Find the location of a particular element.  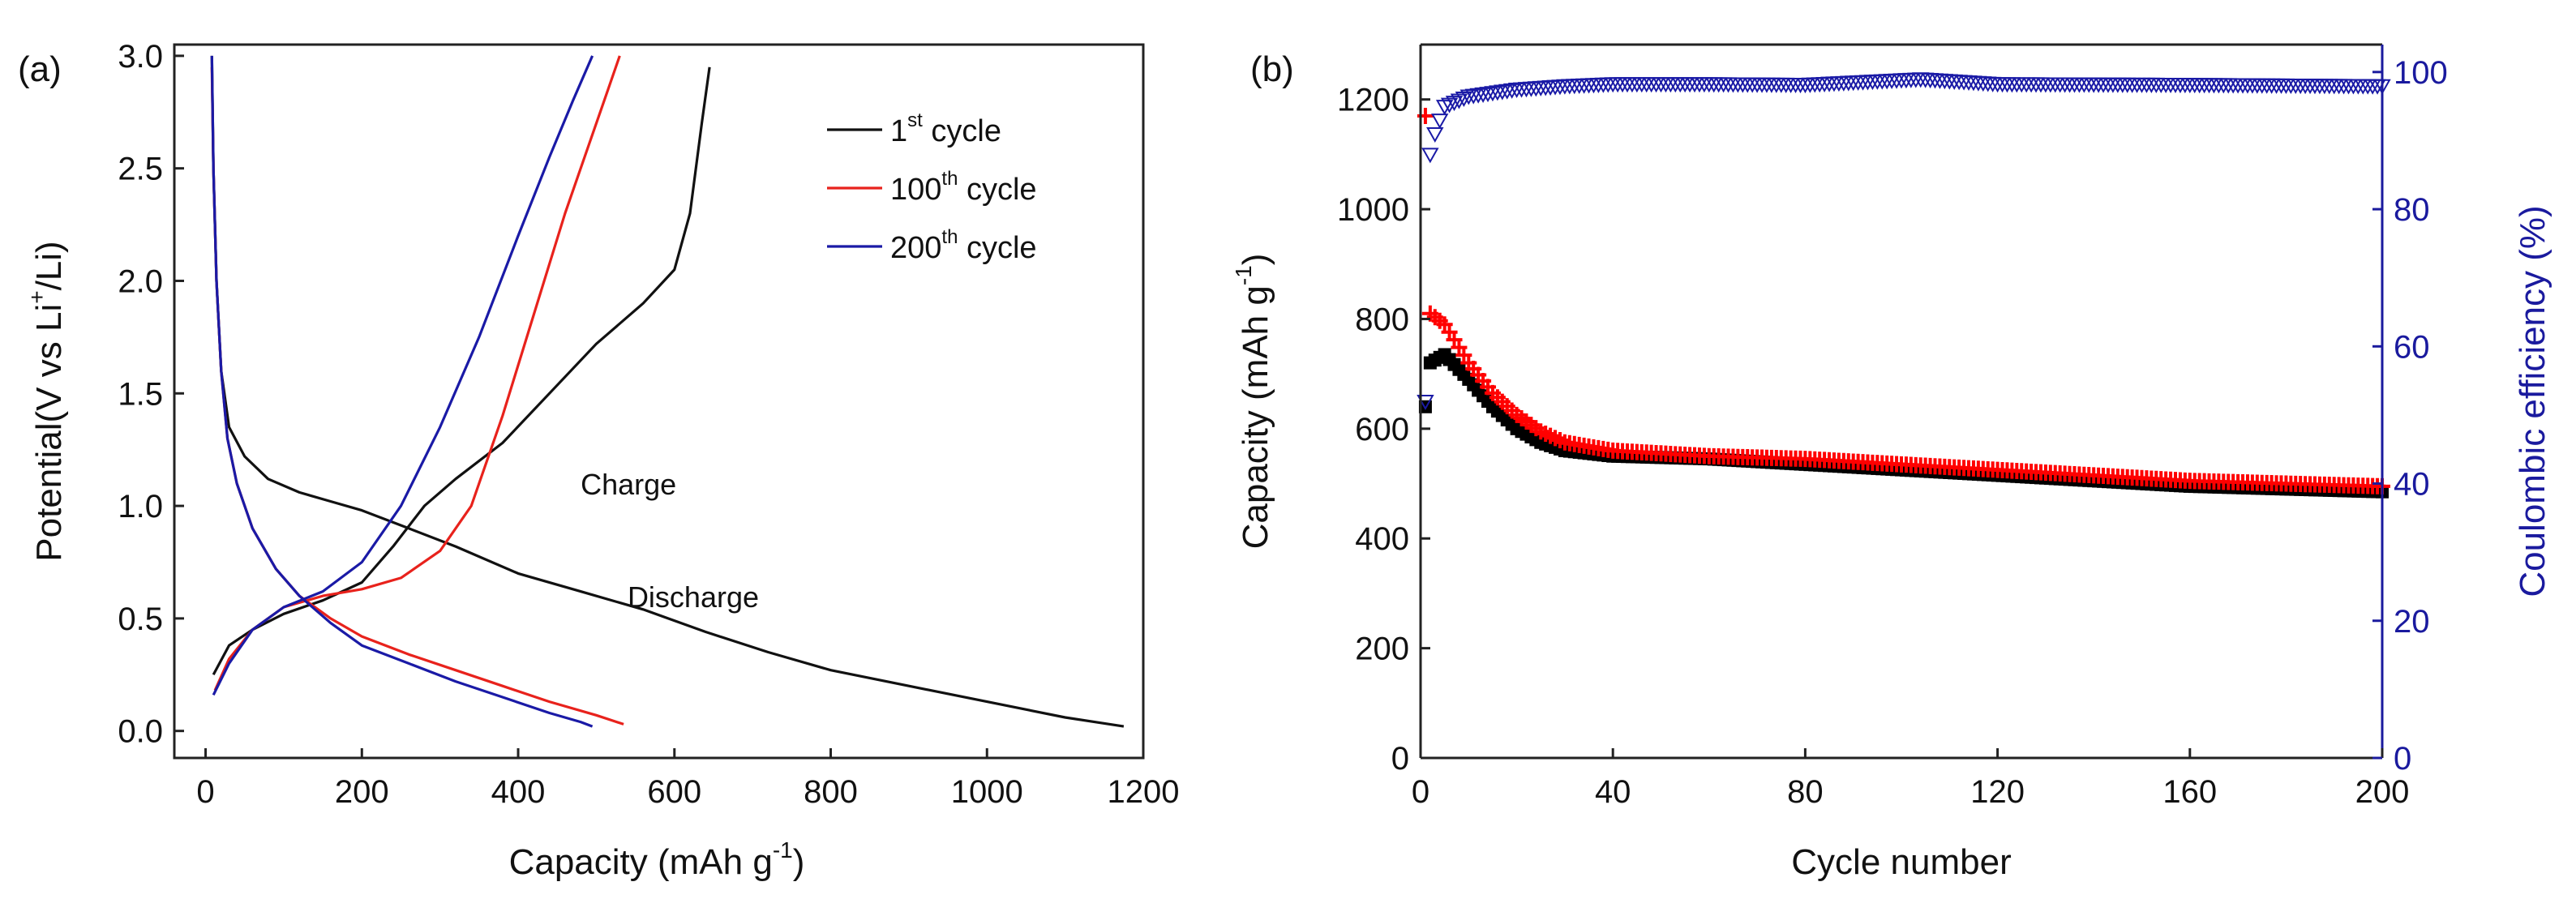

y2-tick-label: 80 is located at coordinates (2412, 210).